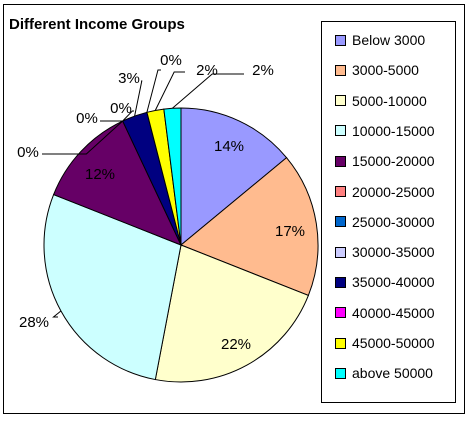 This screenshot has width=474, height=421. What do you see at coordinates (389, 40) in the screenshot?
I see `legend-label: Below 3000` at bounding box center [389, 40].